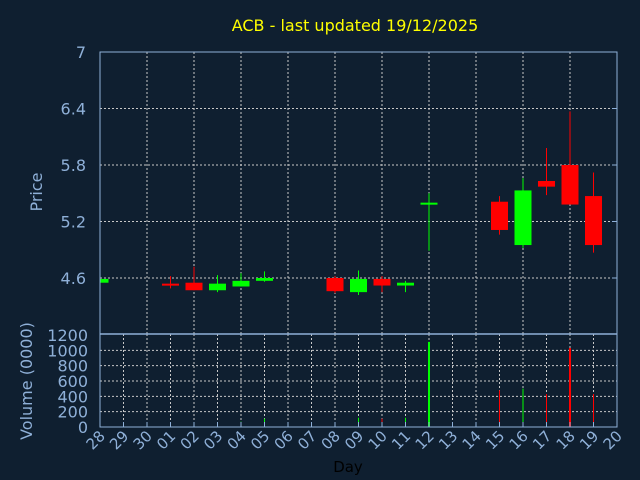 The width and height of the screenshot is (640, 480). What do you see at coordinates (67, 335) in the screenshot?
I see `volume-tick-label: 1200` at bounding box center [67, 335].